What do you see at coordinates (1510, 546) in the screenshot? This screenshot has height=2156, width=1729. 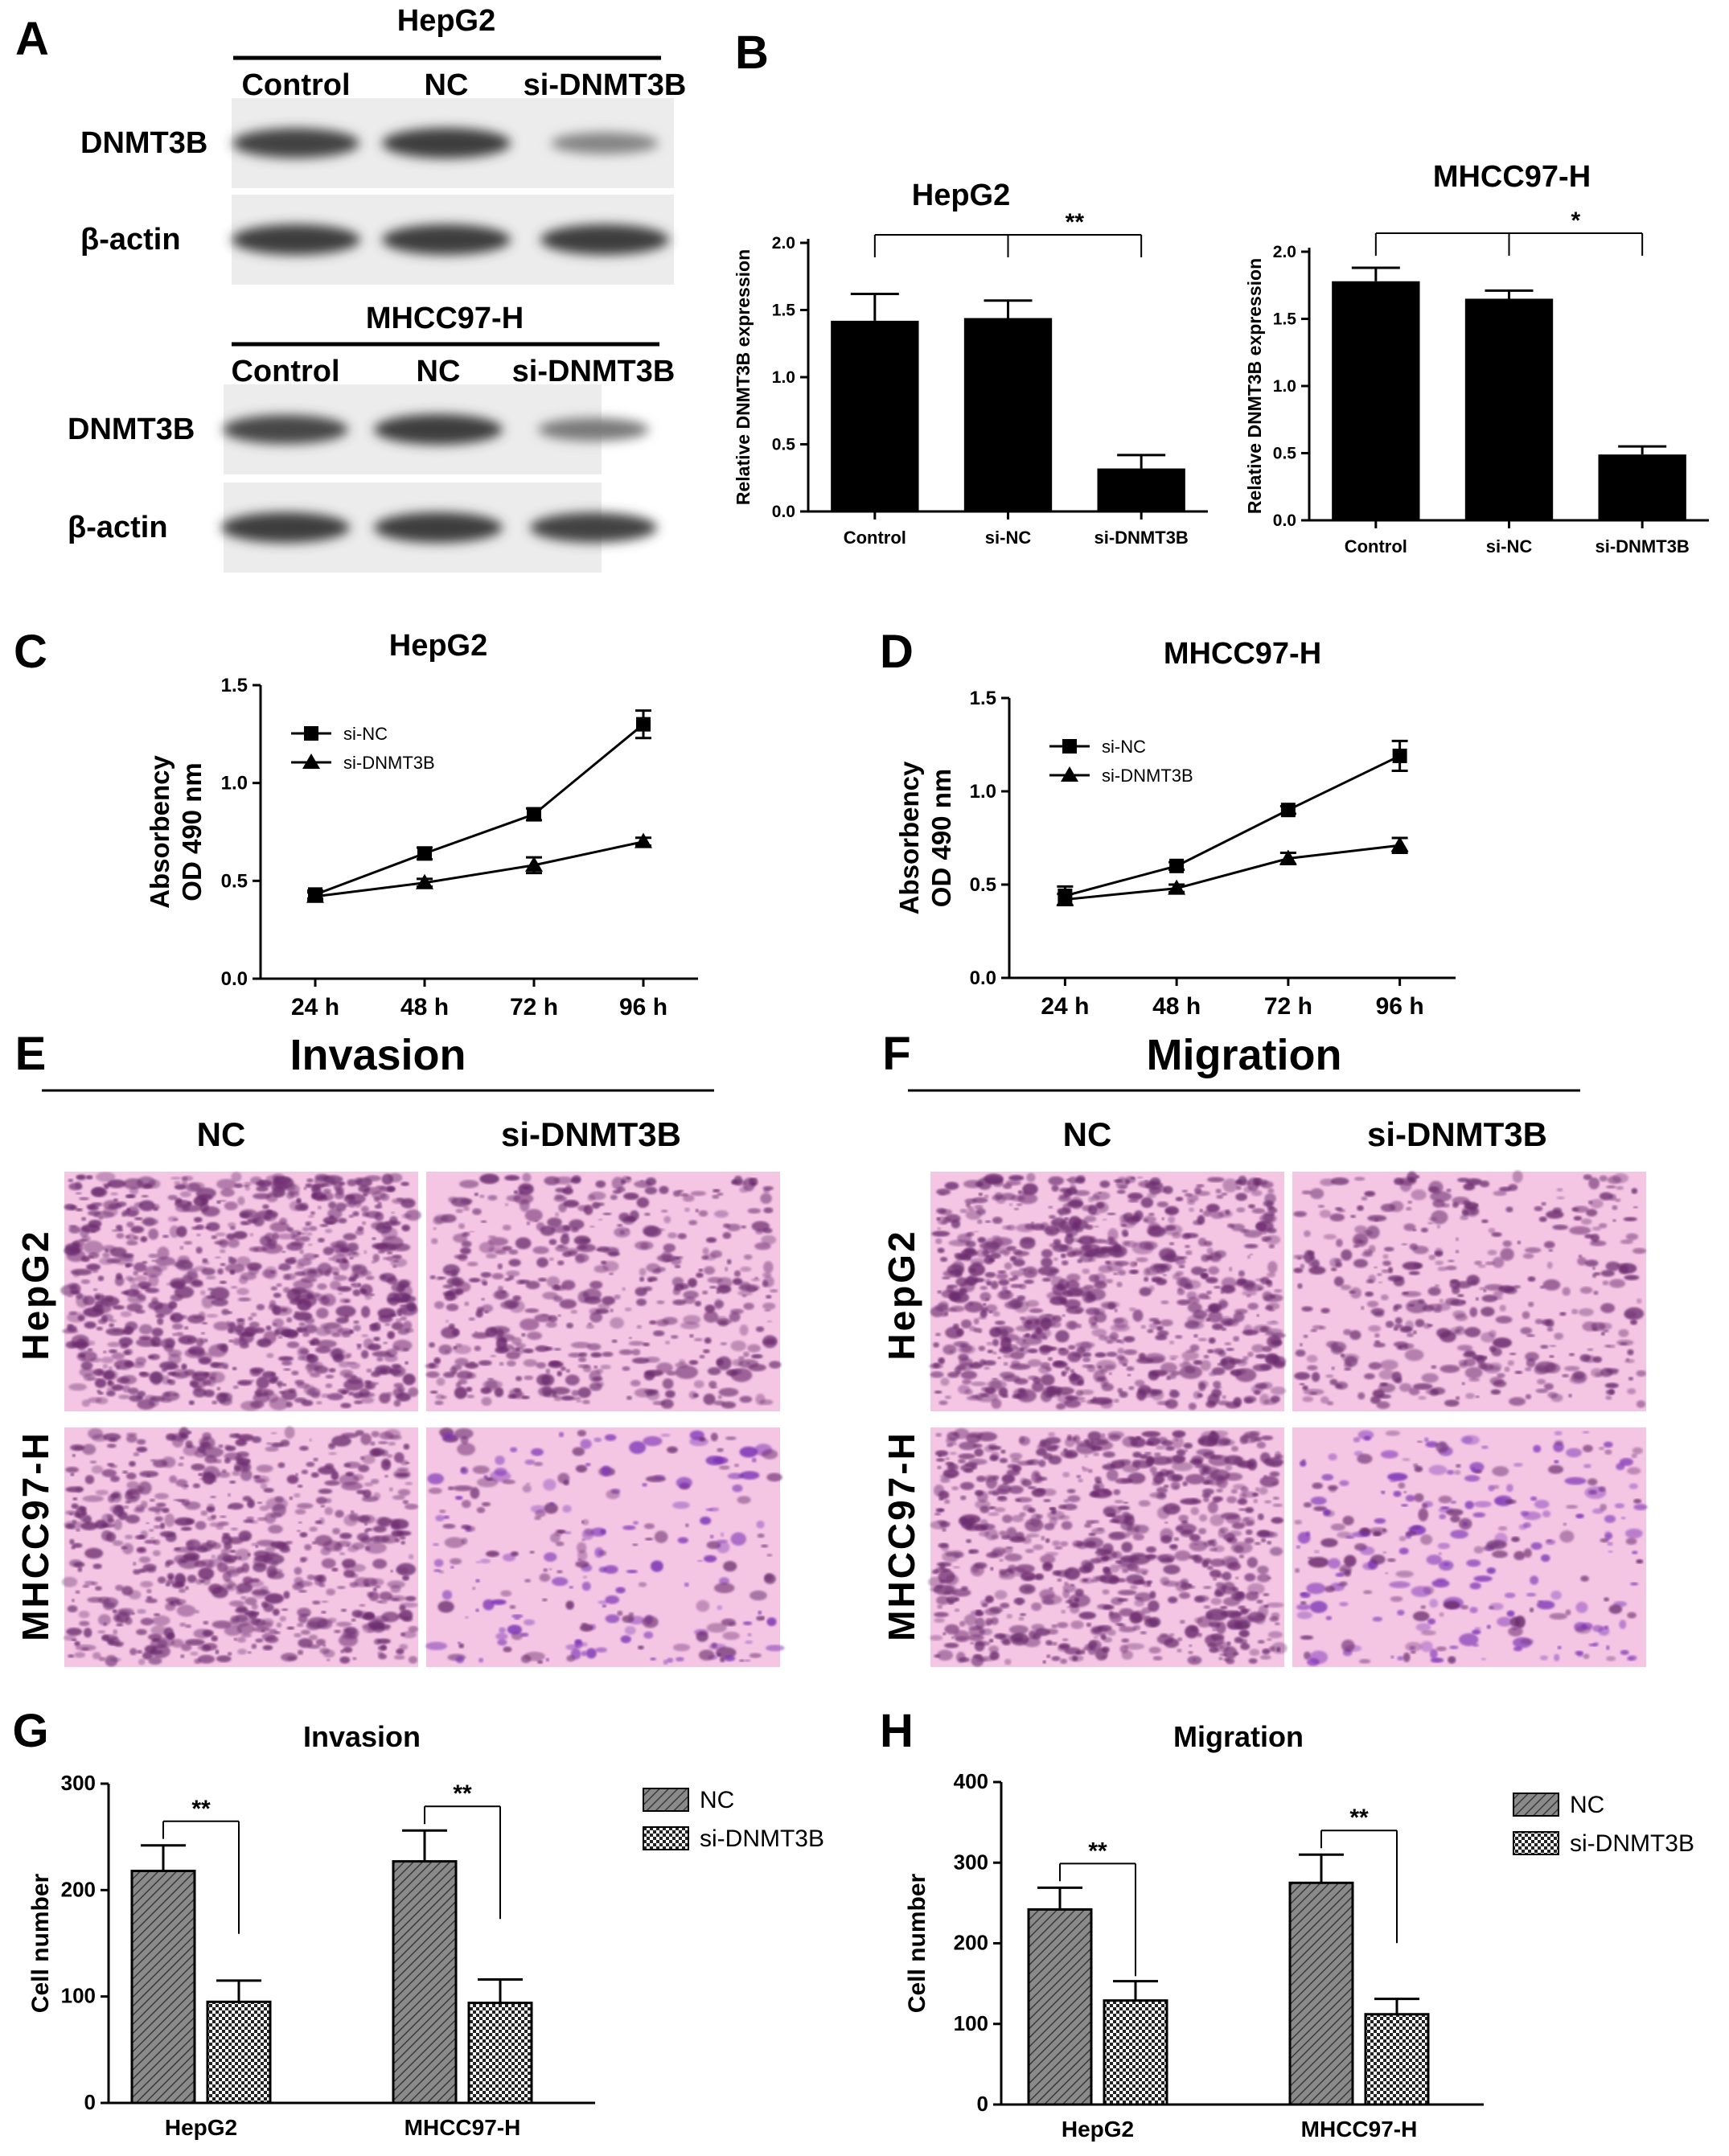 I see `x-tick-label-B2-1: si-NC` at bounding box center [1510, 546].